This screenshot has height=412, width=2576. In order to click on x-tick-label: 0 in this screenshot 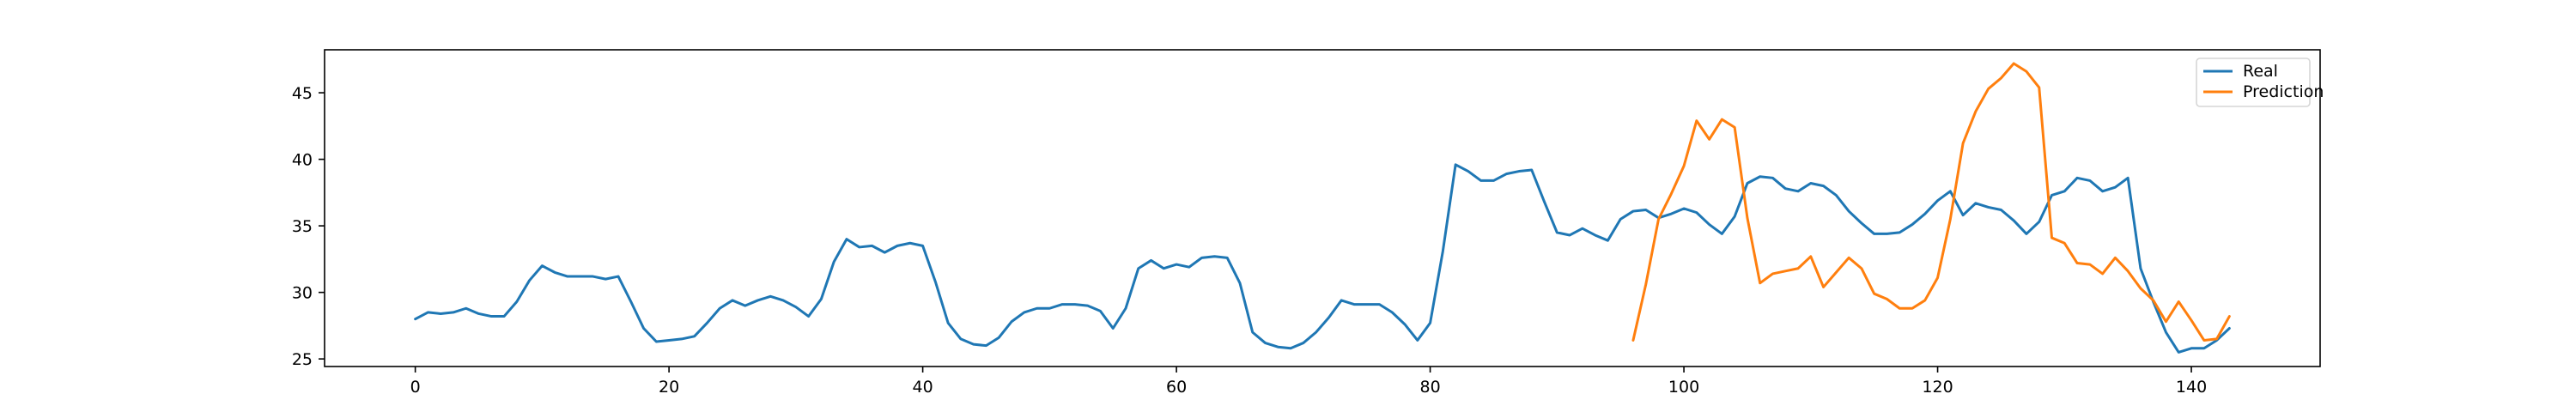, I will do `click(415, 387)`.